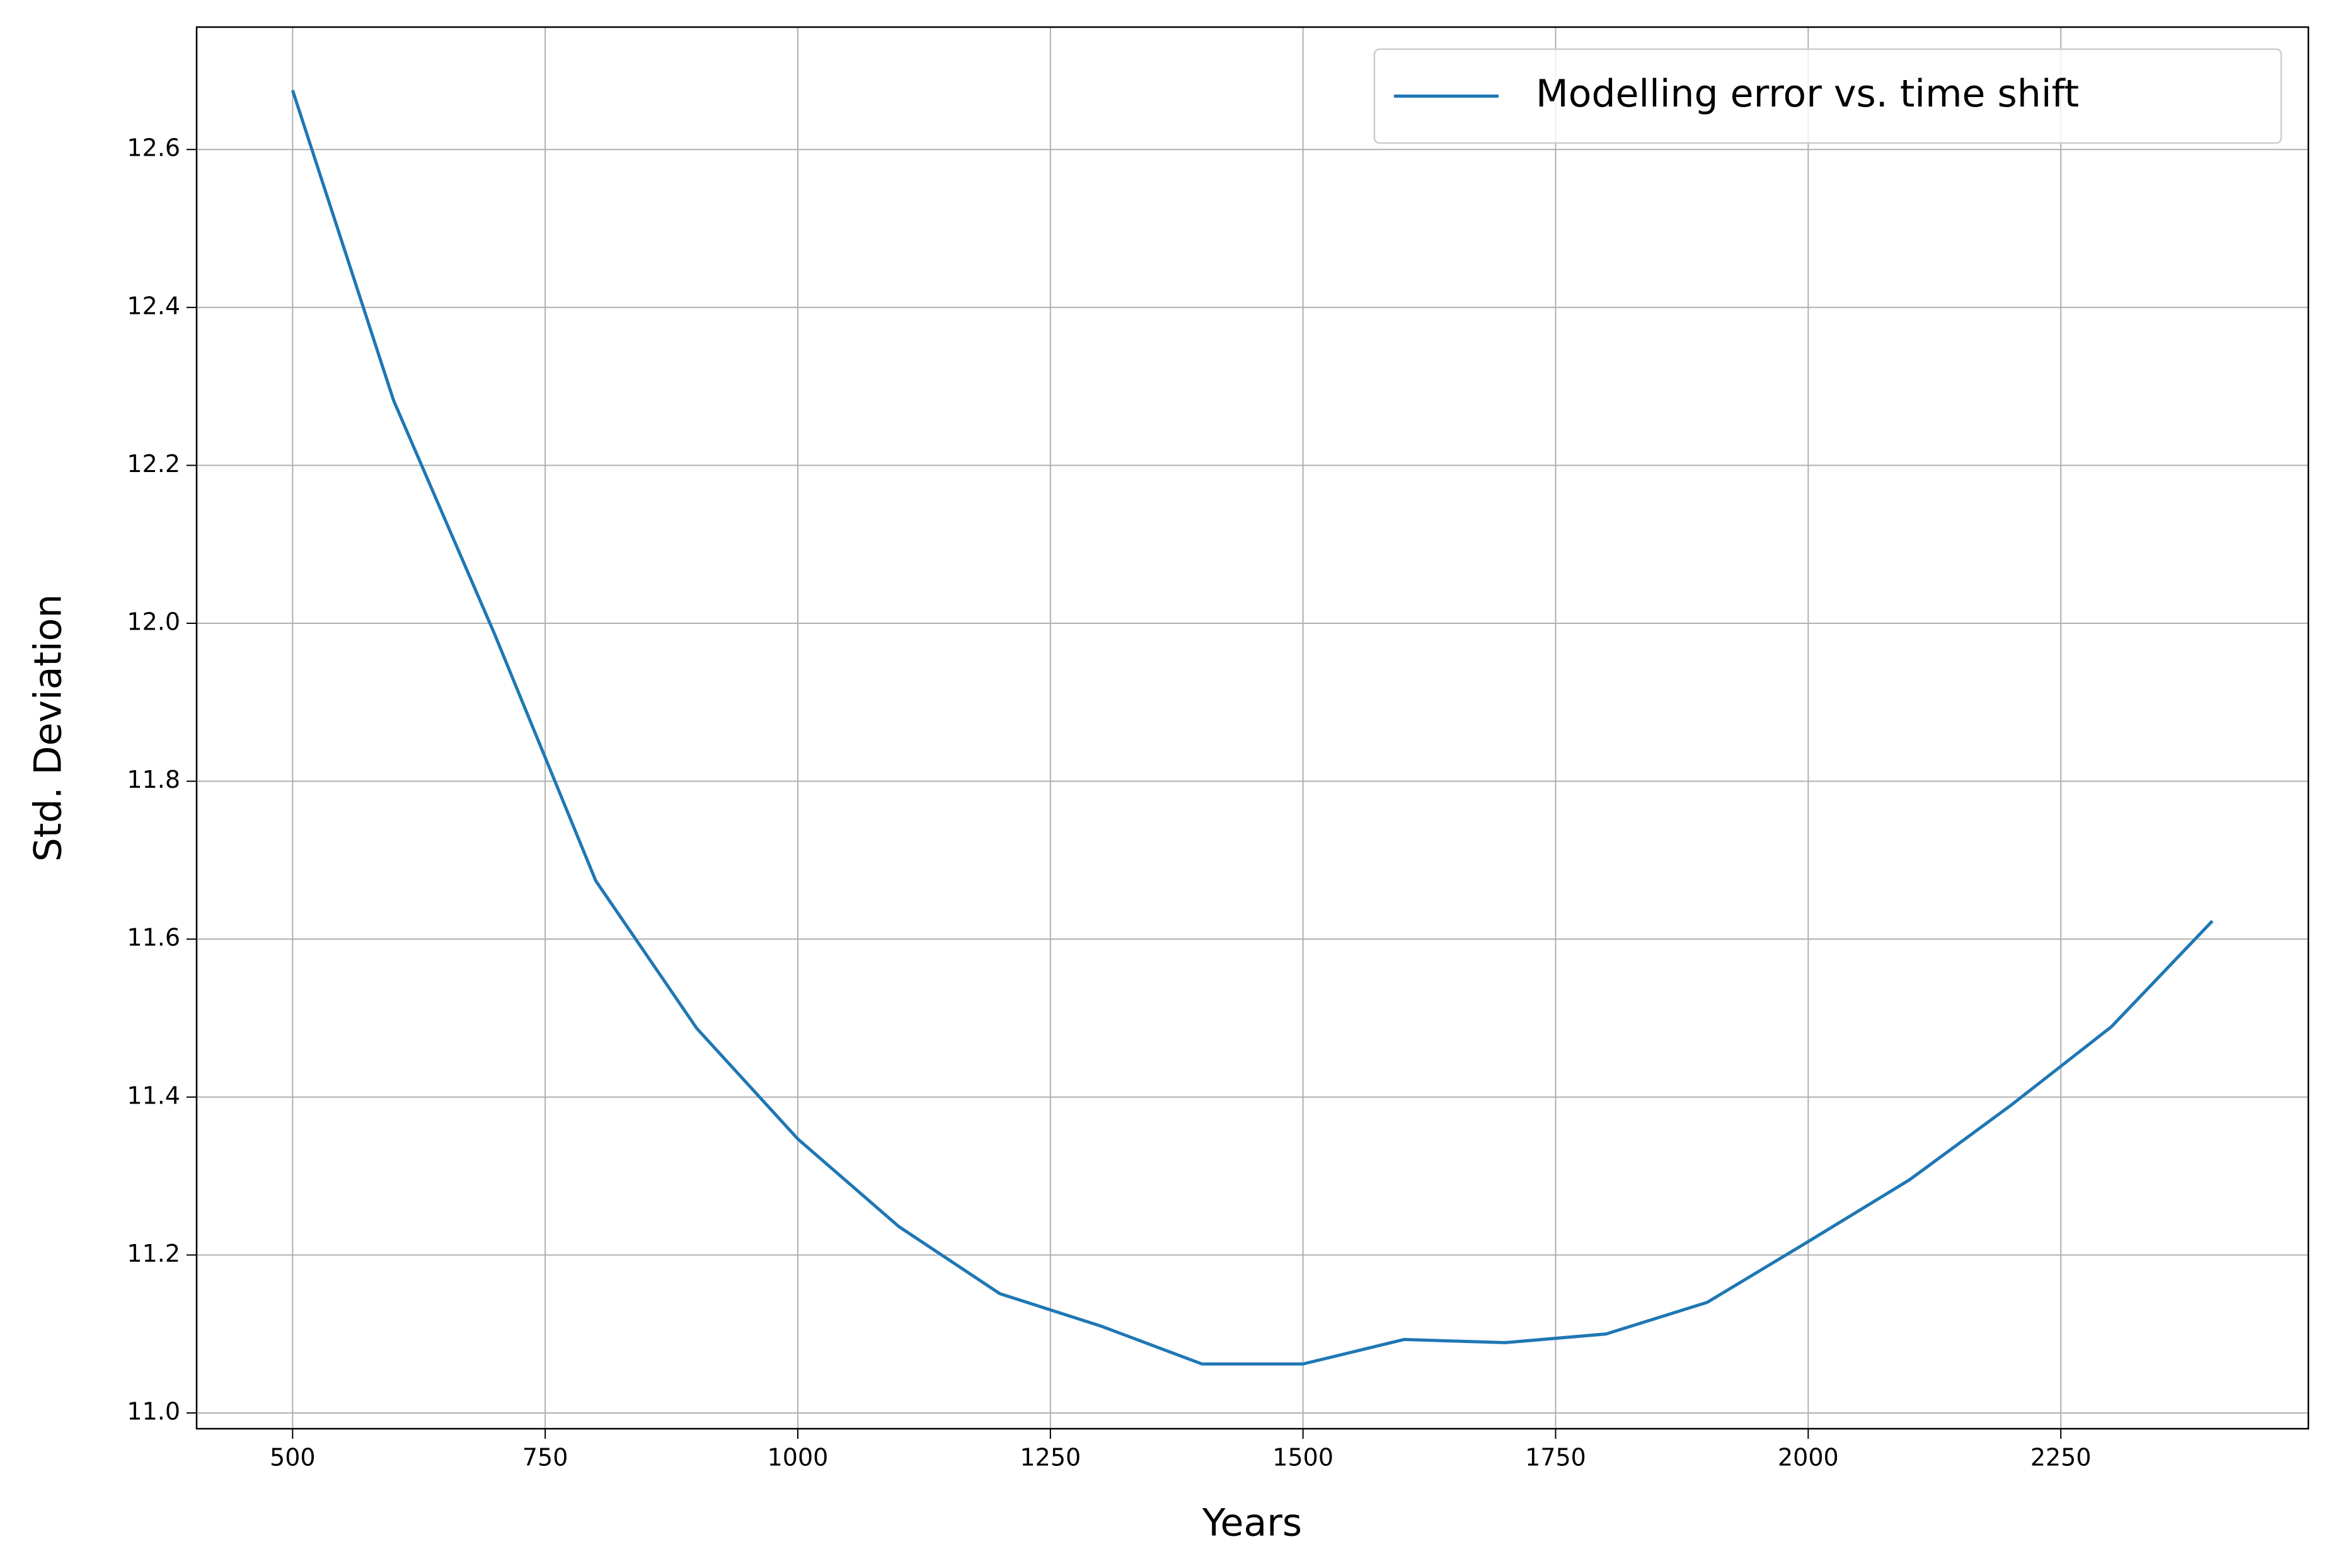  I want to click on y-tick-label: 12.4, so click(153, 306).